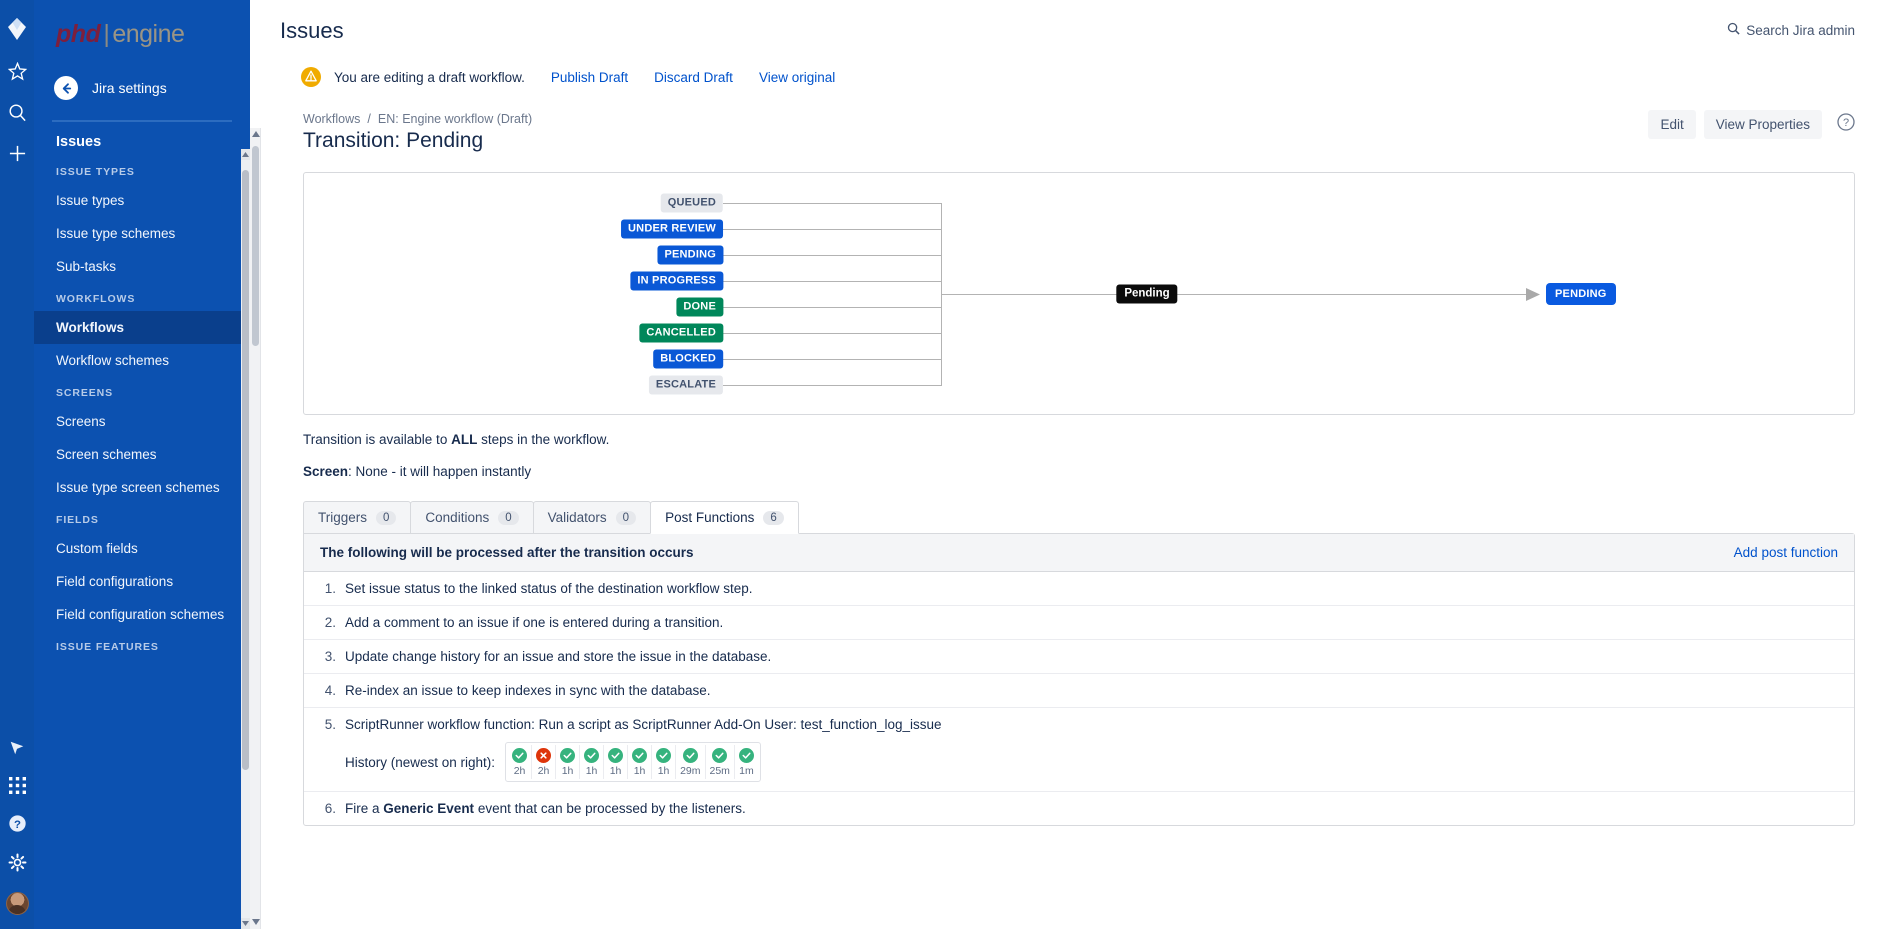  Describe the element at coordinates (81, 421) in the screenshot. I see `sidebar-item-screens: Screens` at that location.